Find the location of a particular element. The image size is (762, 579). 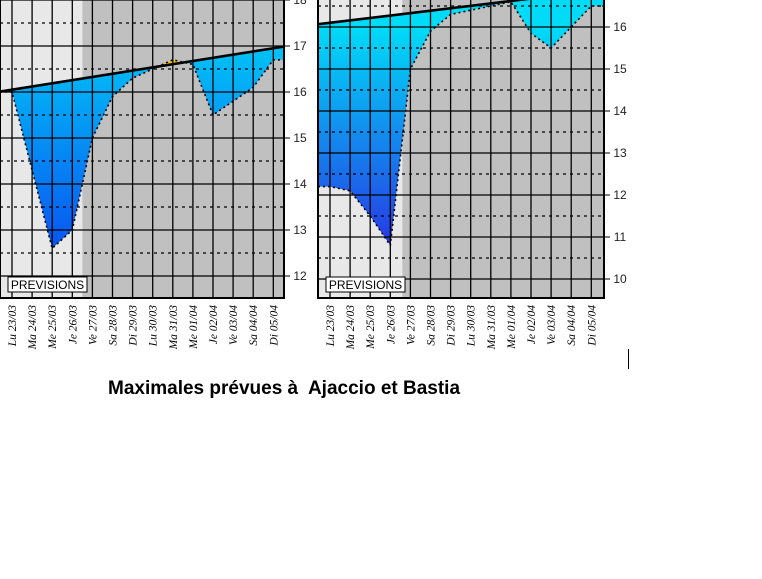

chart-title: Maximales prévues à Ajaccio et Bastia is located at coordinates (284, 388).